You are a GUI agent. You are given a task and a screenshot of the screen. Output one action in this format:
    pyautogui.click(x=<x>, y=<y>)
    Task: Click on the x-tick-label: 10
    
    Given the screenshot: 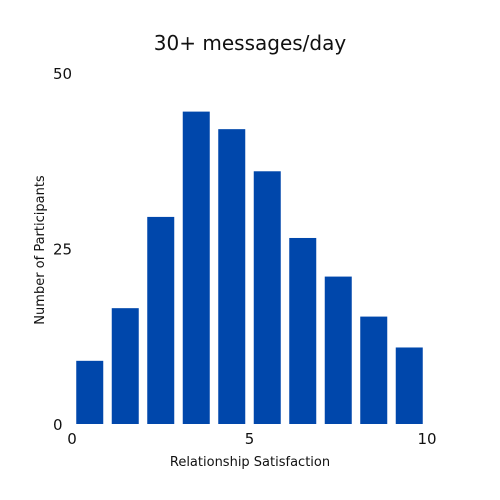 What is the action you would take?
    pyautogui.click(x=426, y=439)
    